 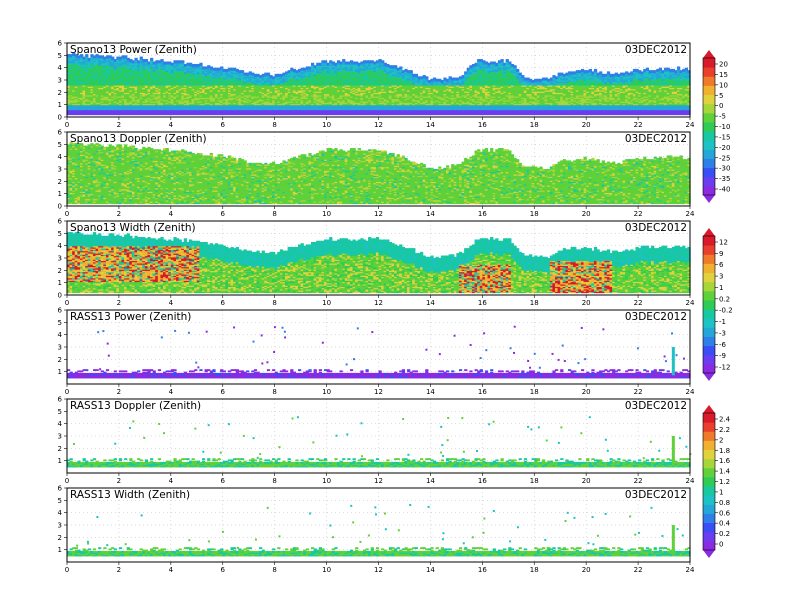 What do you see at coordinates (379, 84) in the screenshot?
I see `heatmap-cells` at bounding box center [379, 84].